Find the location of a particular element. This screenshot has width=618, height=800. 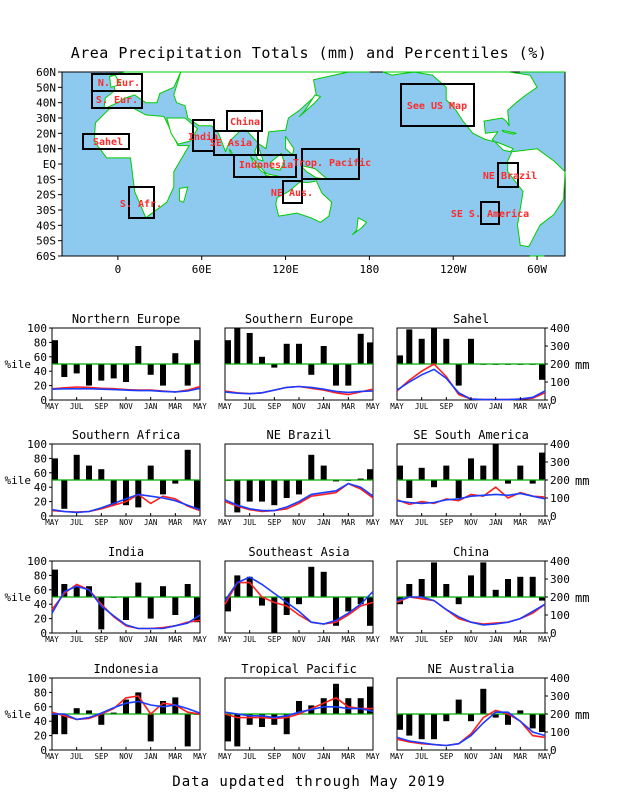

region-label: China is located at coordinates (245, 122).